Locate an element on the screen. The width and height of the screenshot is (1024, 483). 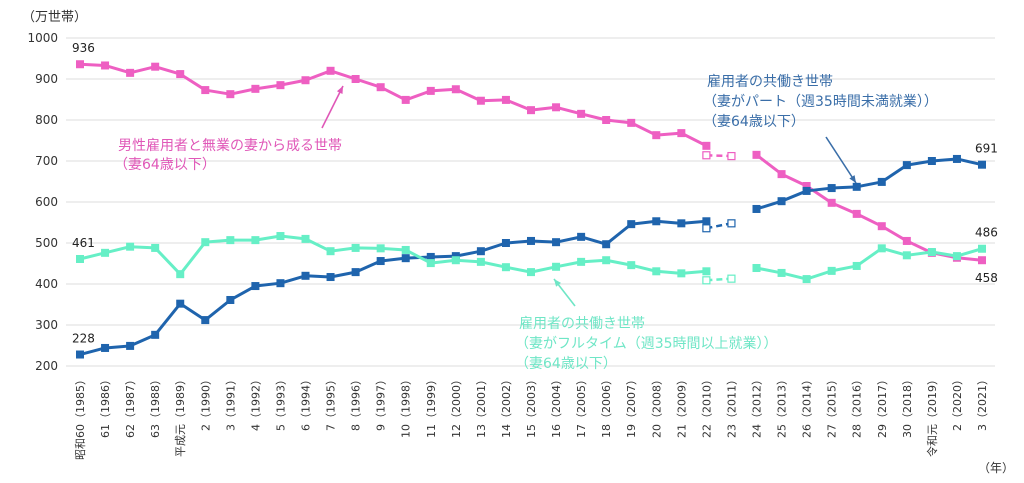
x-tick-label: 29（2017） is located at coordinates (882, 406).